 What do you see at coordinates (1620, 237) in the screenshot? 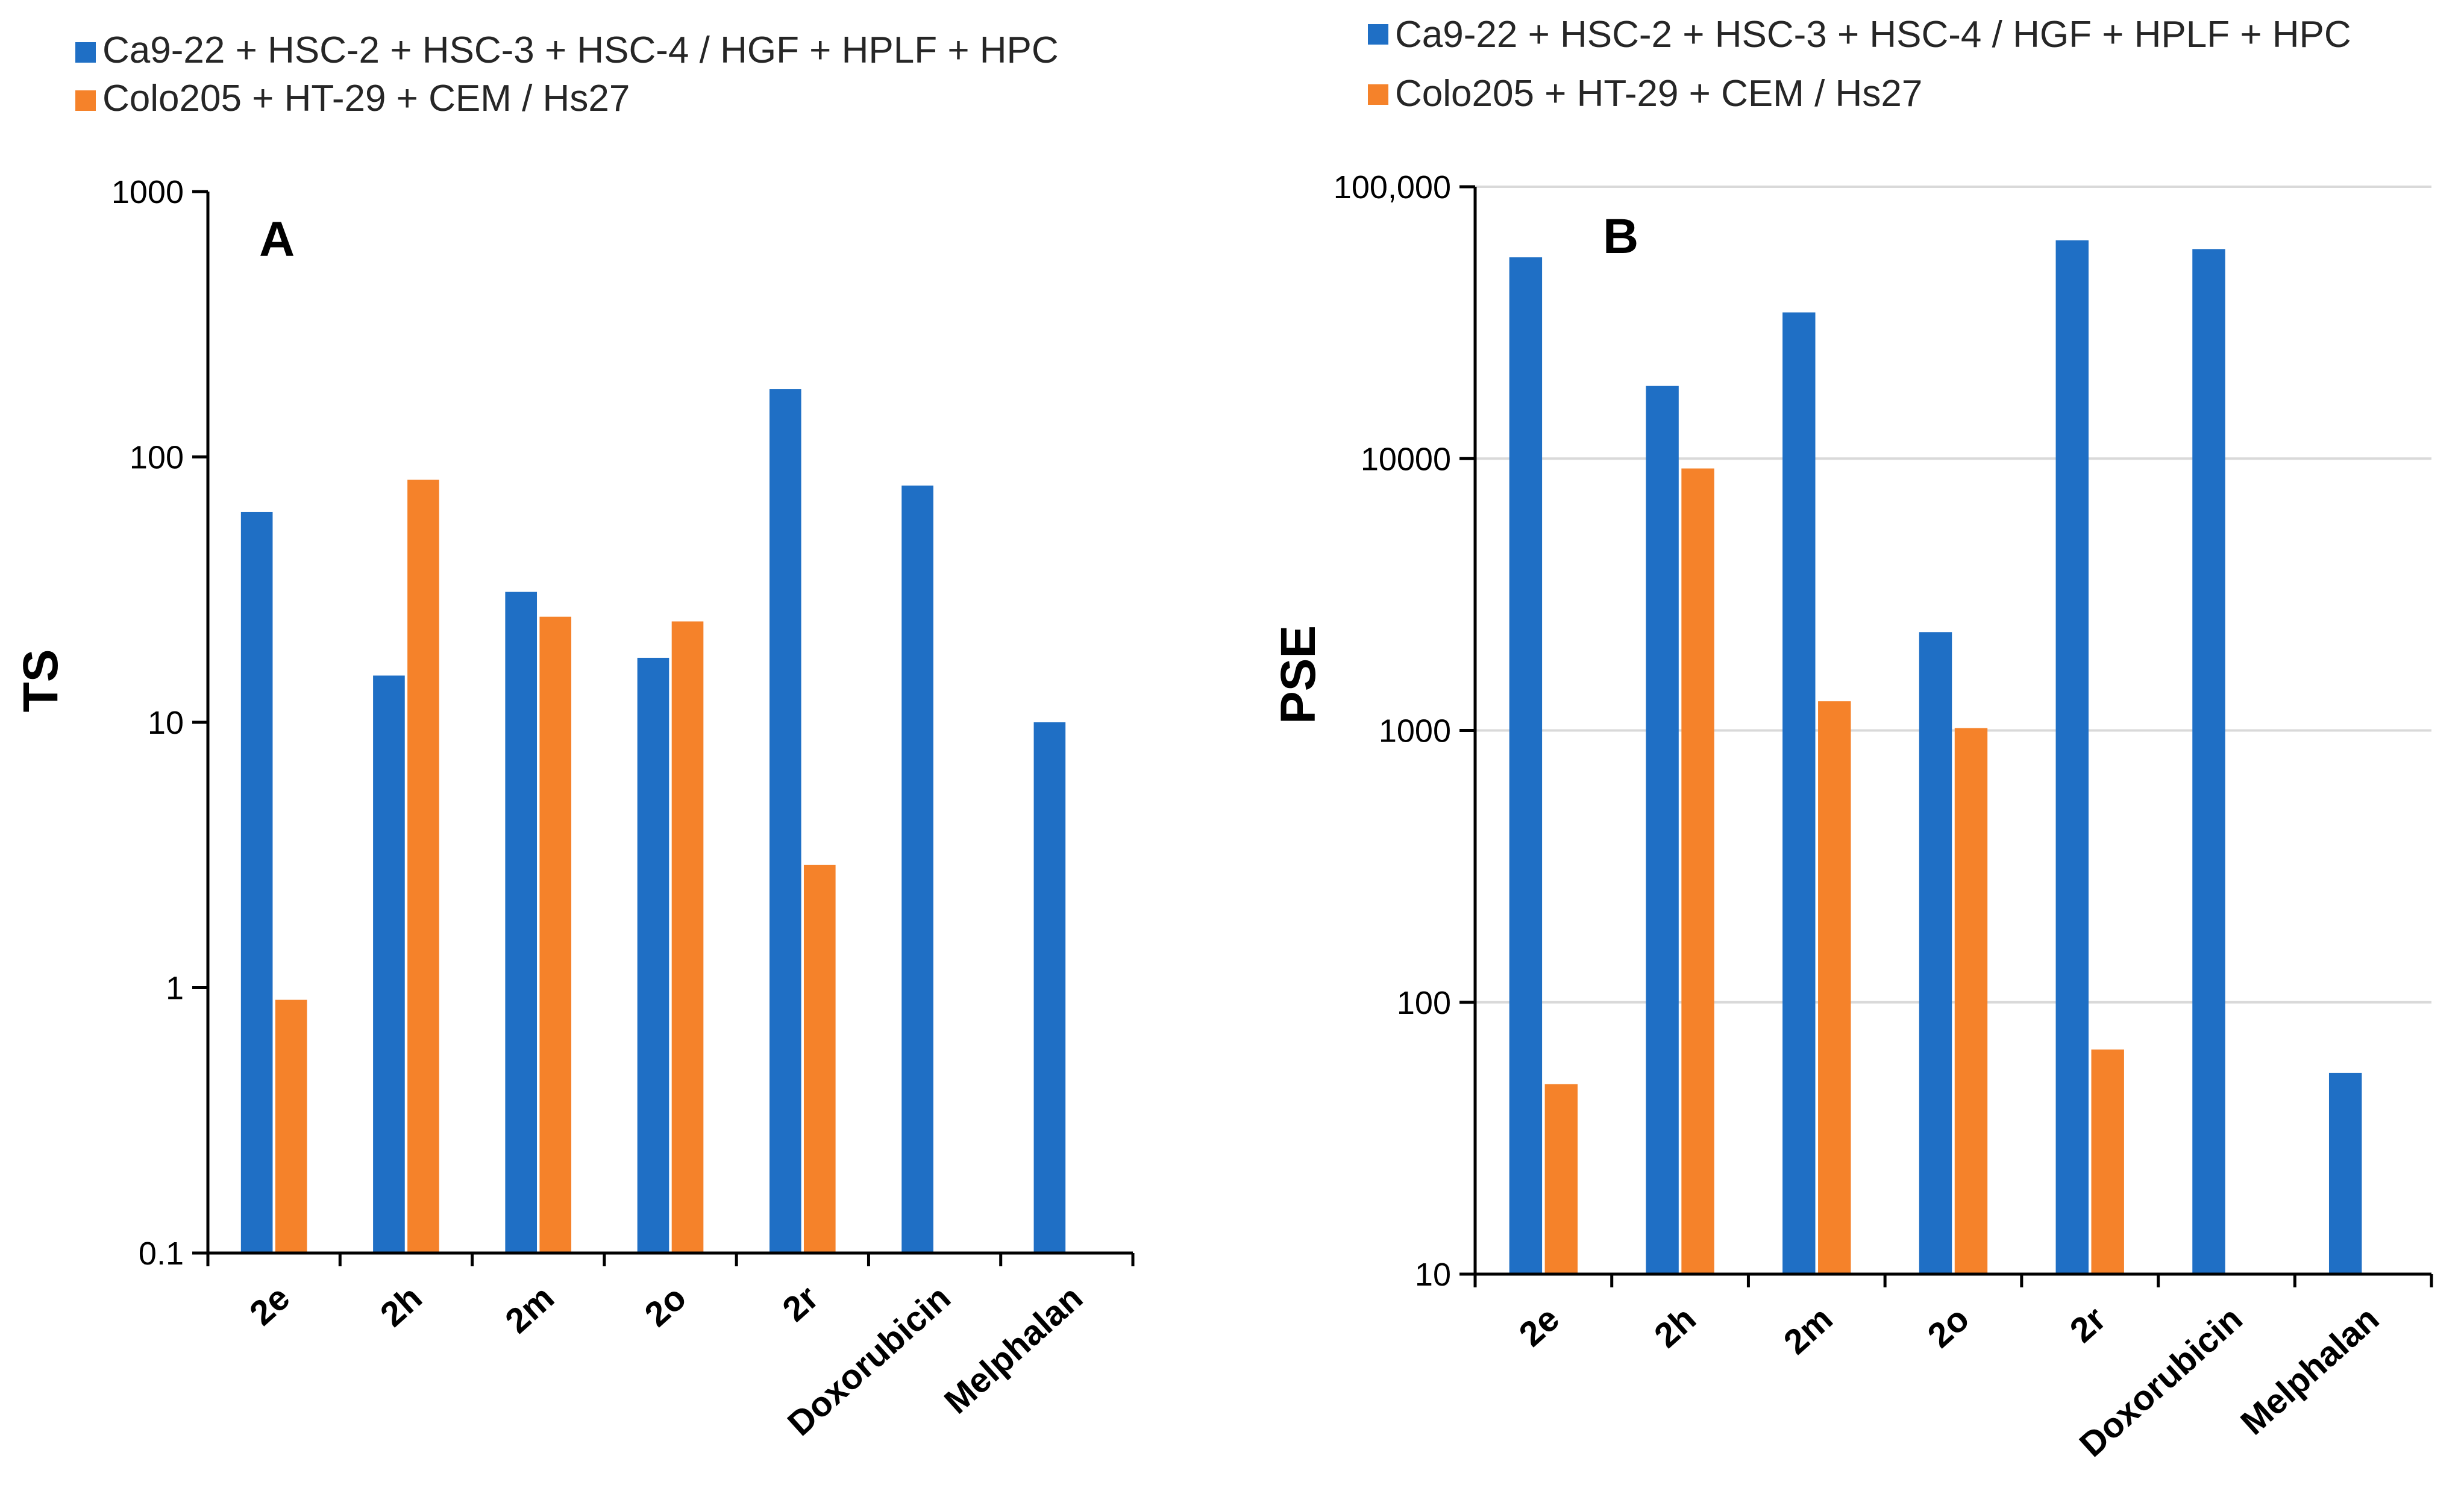
I see `panel-letter: B` at bounding box center [1620, 237].